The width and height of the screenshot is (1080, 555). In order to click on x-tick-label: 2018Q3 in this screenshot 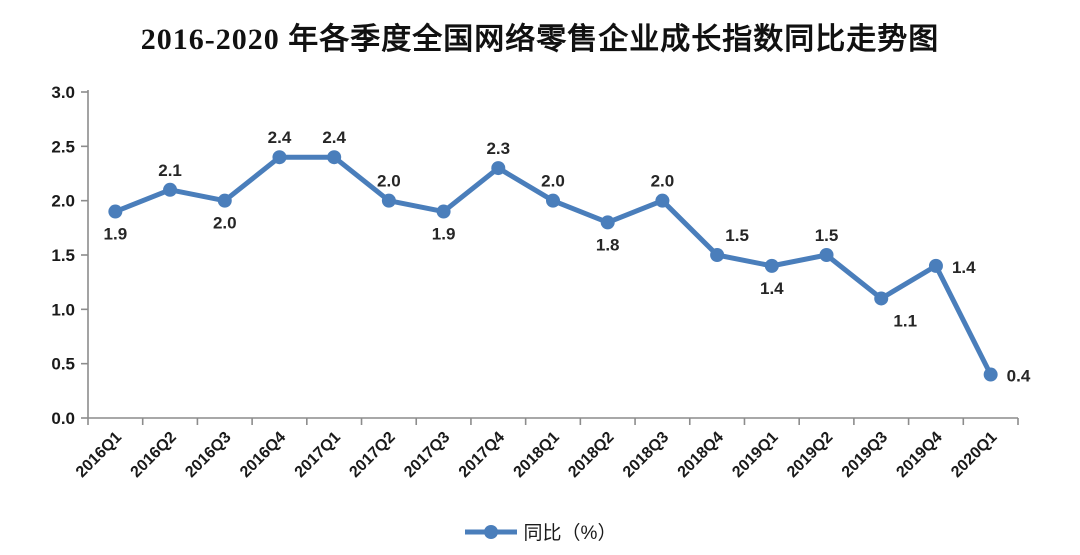, I will do `click(646, 455)`.